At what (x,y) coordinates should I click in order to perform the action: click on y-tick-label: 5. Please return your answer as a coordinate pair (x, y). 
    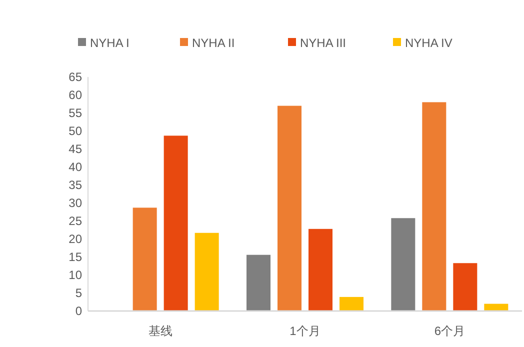
    Looking at the image, I should click on (78, 293).